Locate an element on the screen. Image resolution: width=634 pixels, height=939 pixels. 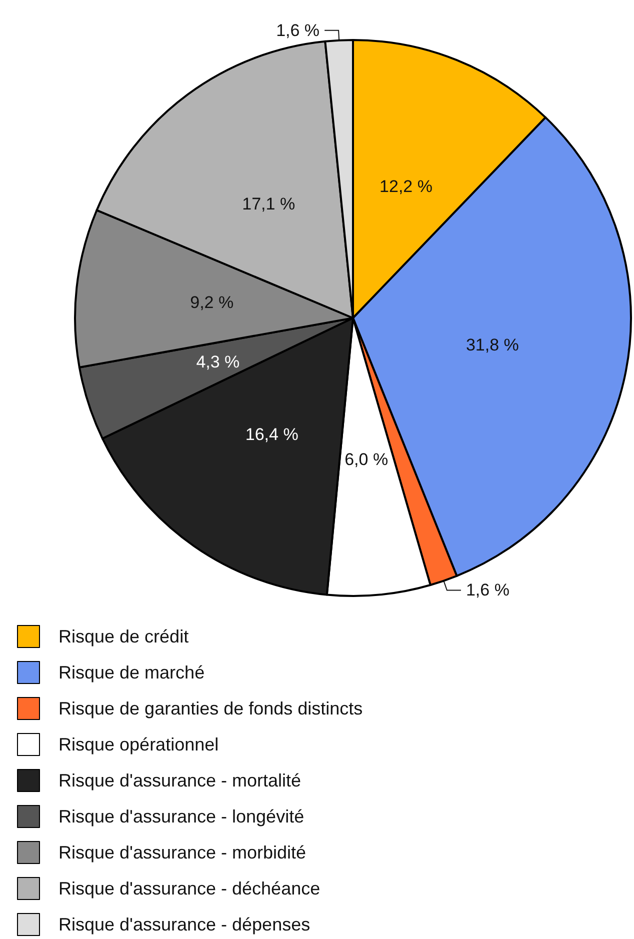
data-label: 16,4 % is located at coordinates (271, 434).